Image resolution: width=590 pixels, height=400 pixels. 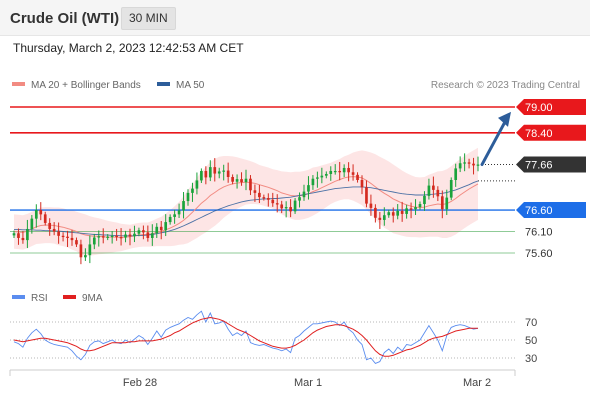 I want to click on legend-label: MA 50, so click(x=190, y=85).